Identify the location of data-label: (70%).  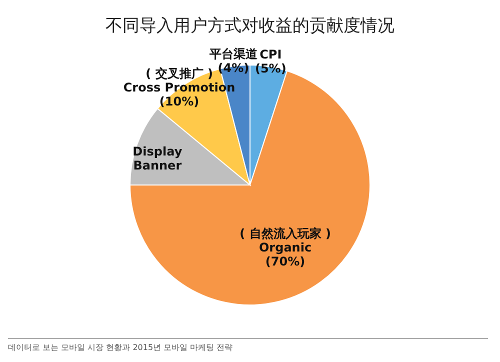
(285, 261).